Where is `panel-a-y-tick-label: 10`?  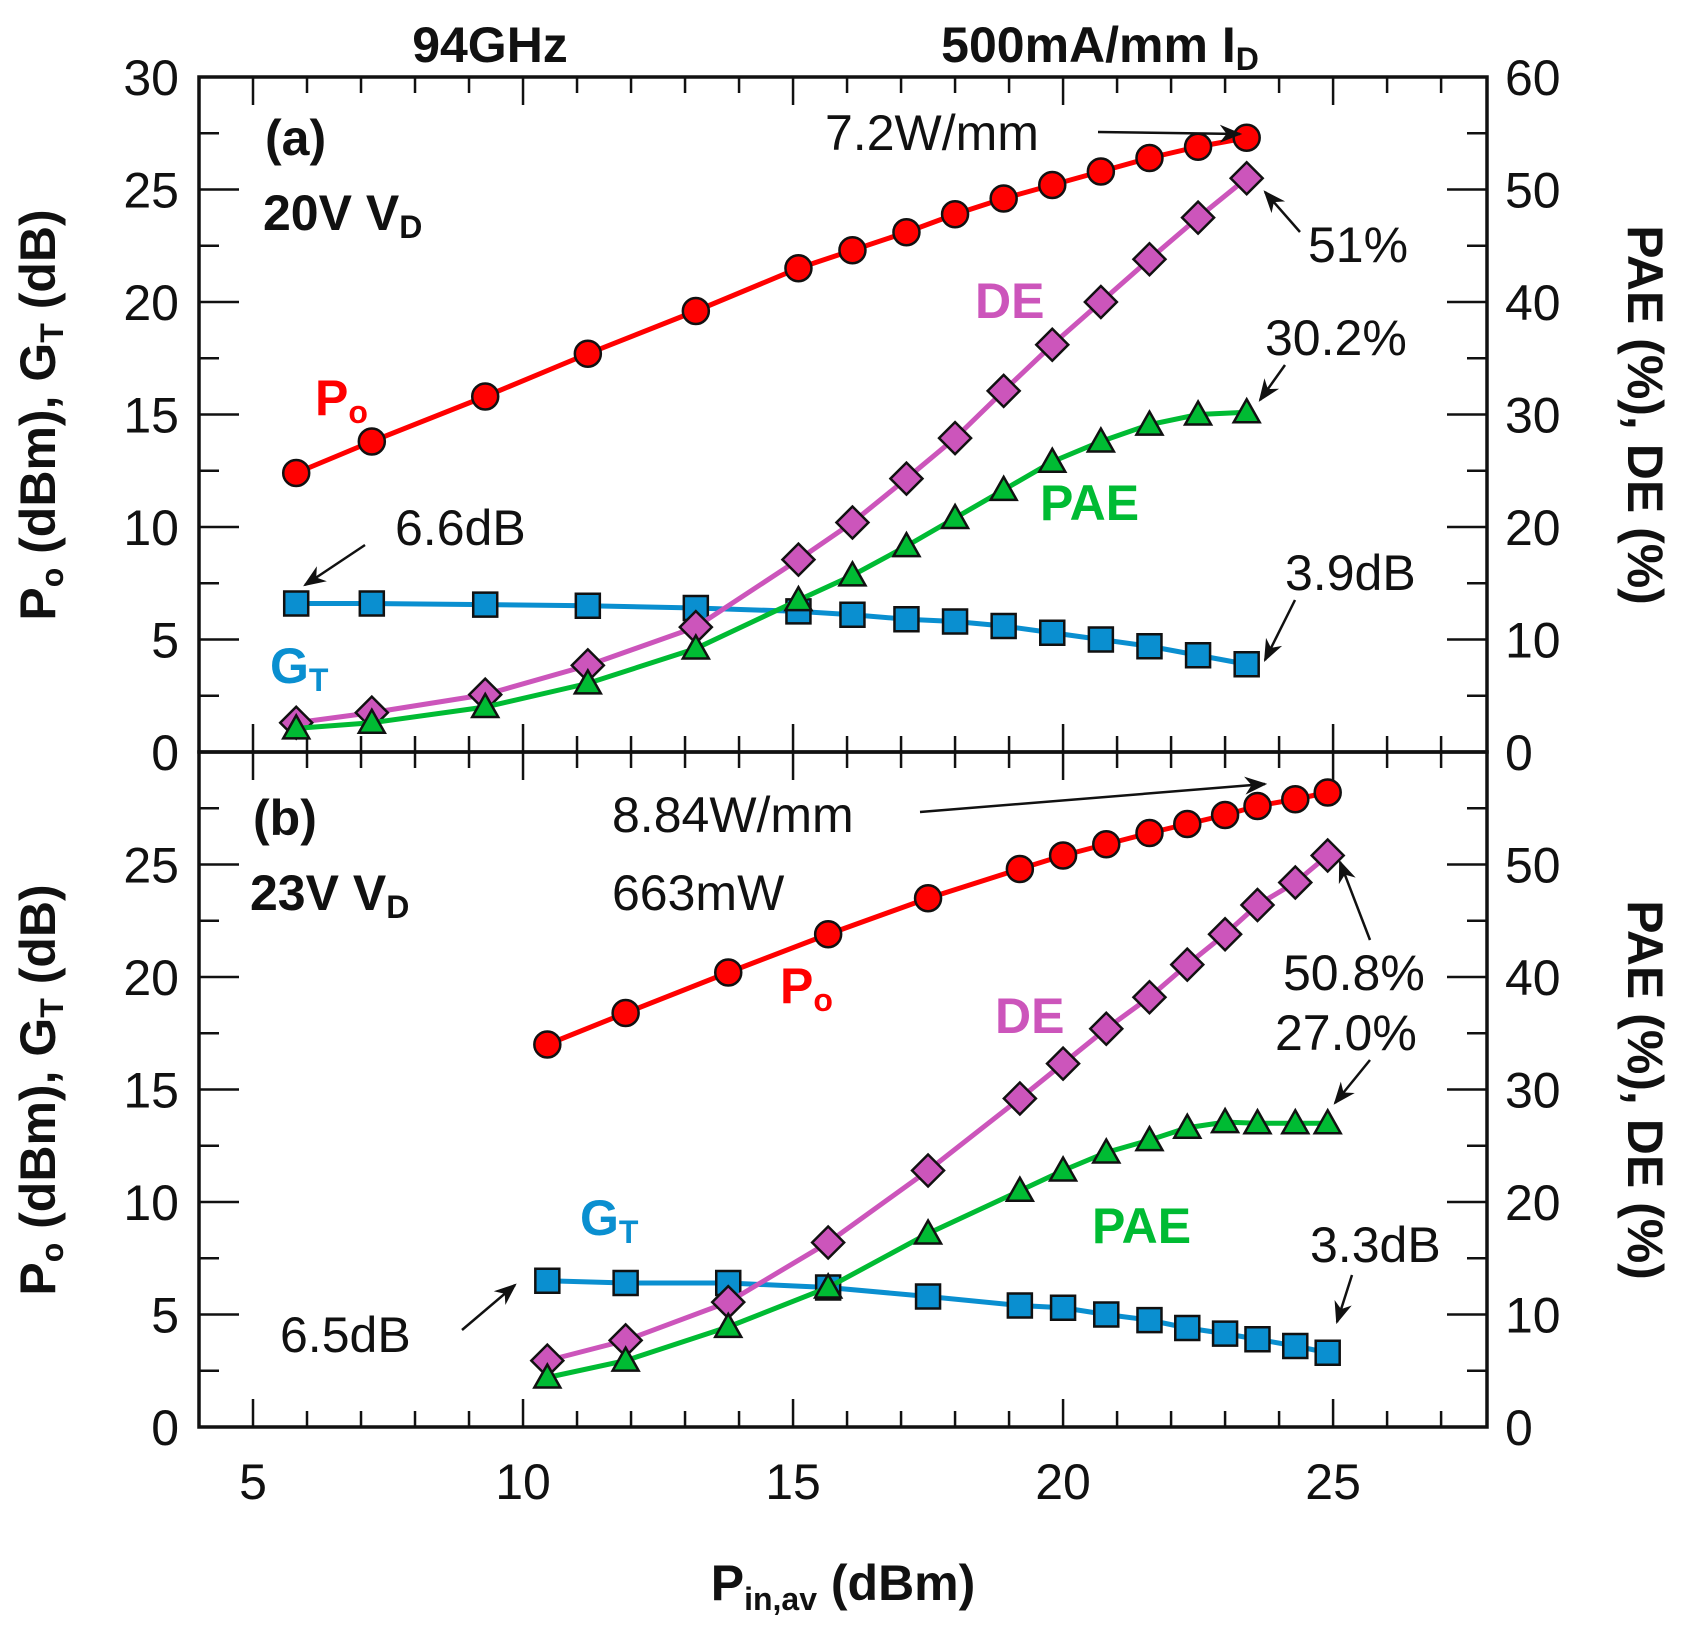
panel-a-y-tick-label: 10 is located at coordinates (151, 528).